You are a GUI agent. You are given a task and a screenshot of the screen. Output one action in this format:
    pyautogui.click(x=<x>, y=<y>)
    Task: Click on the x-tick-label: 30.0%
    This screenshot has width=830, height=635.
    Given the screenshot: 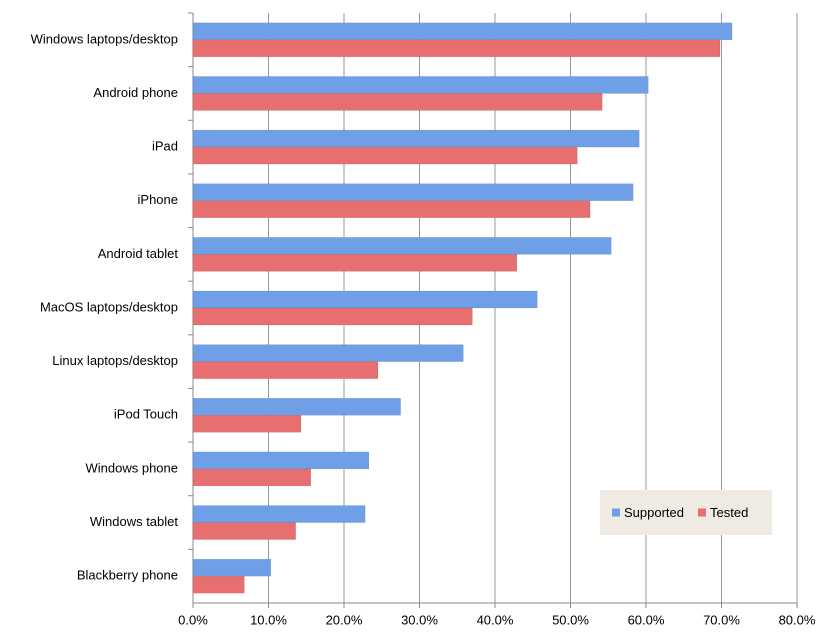 What is the action you would take?
    pyautogui.click(x=419, y=619)
    